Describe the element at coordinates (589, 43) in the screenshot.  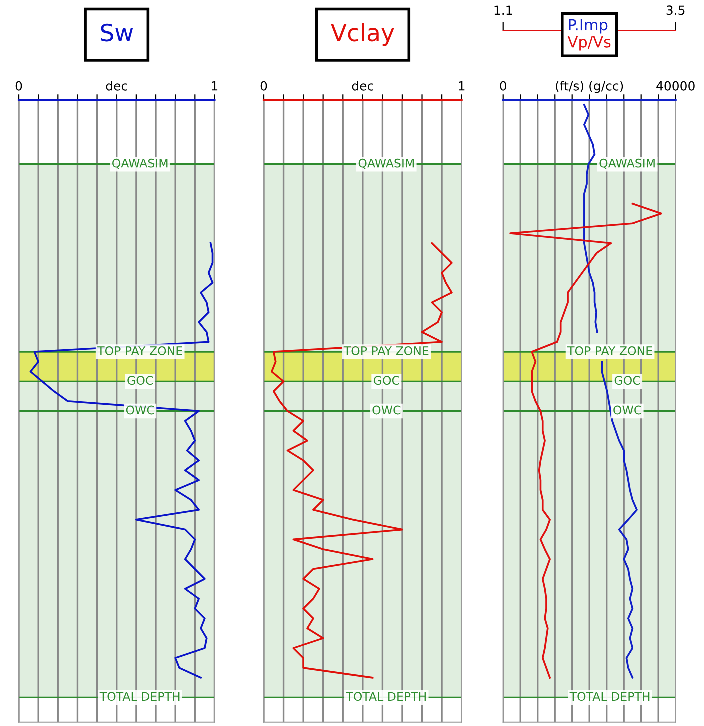
I see `text: Vp/Vs` at that location.